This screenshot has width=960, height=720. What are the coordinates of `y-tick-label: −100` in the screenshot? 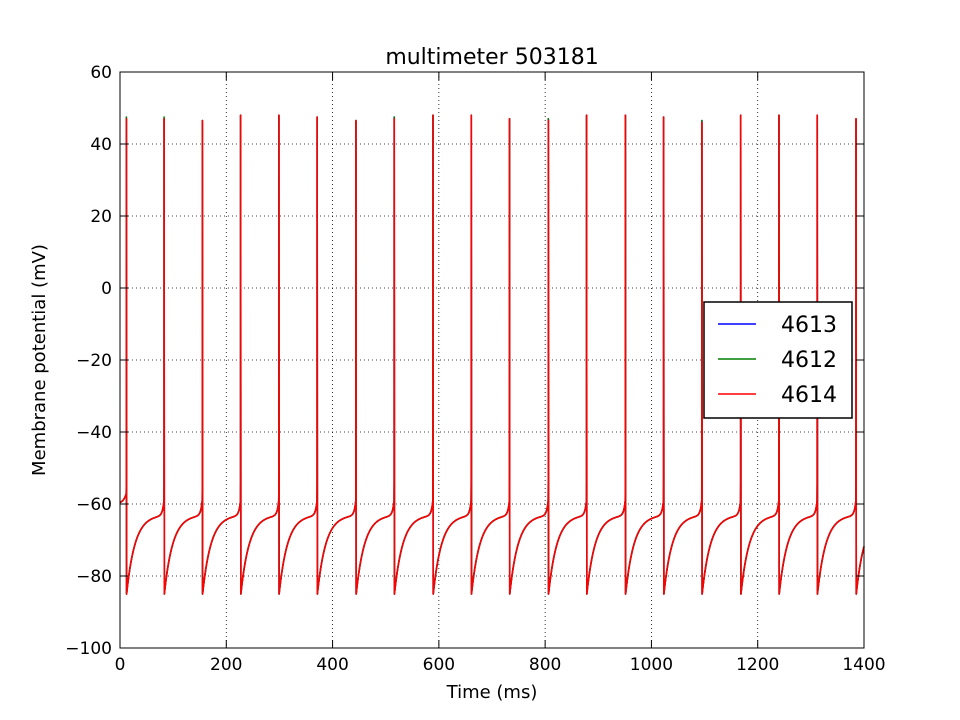 It's located at (88, 649).